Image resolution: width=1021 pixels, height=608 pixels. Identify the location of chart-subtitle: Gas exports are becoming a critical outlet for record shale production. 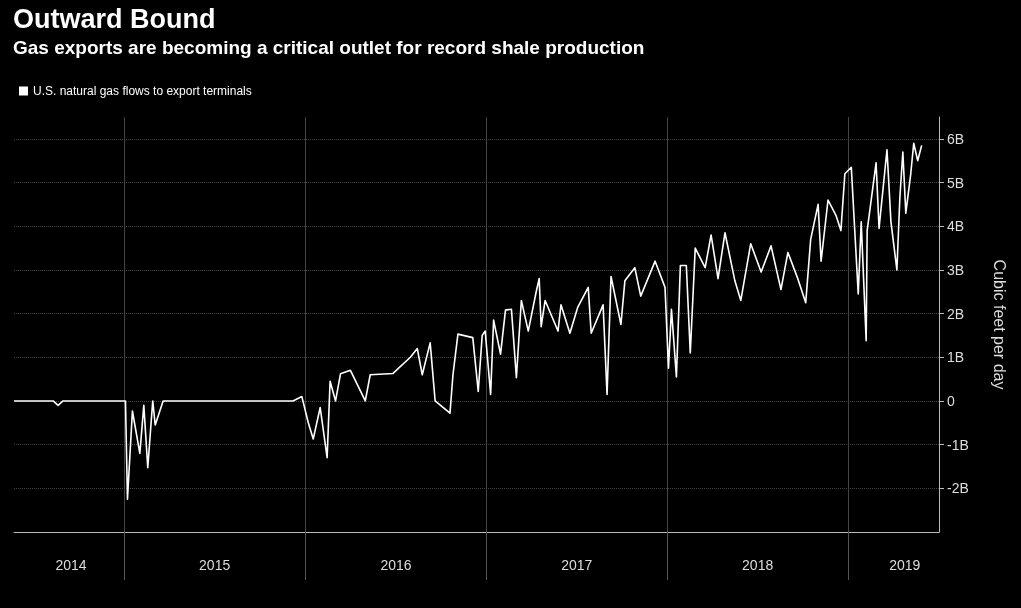
(329, 47).